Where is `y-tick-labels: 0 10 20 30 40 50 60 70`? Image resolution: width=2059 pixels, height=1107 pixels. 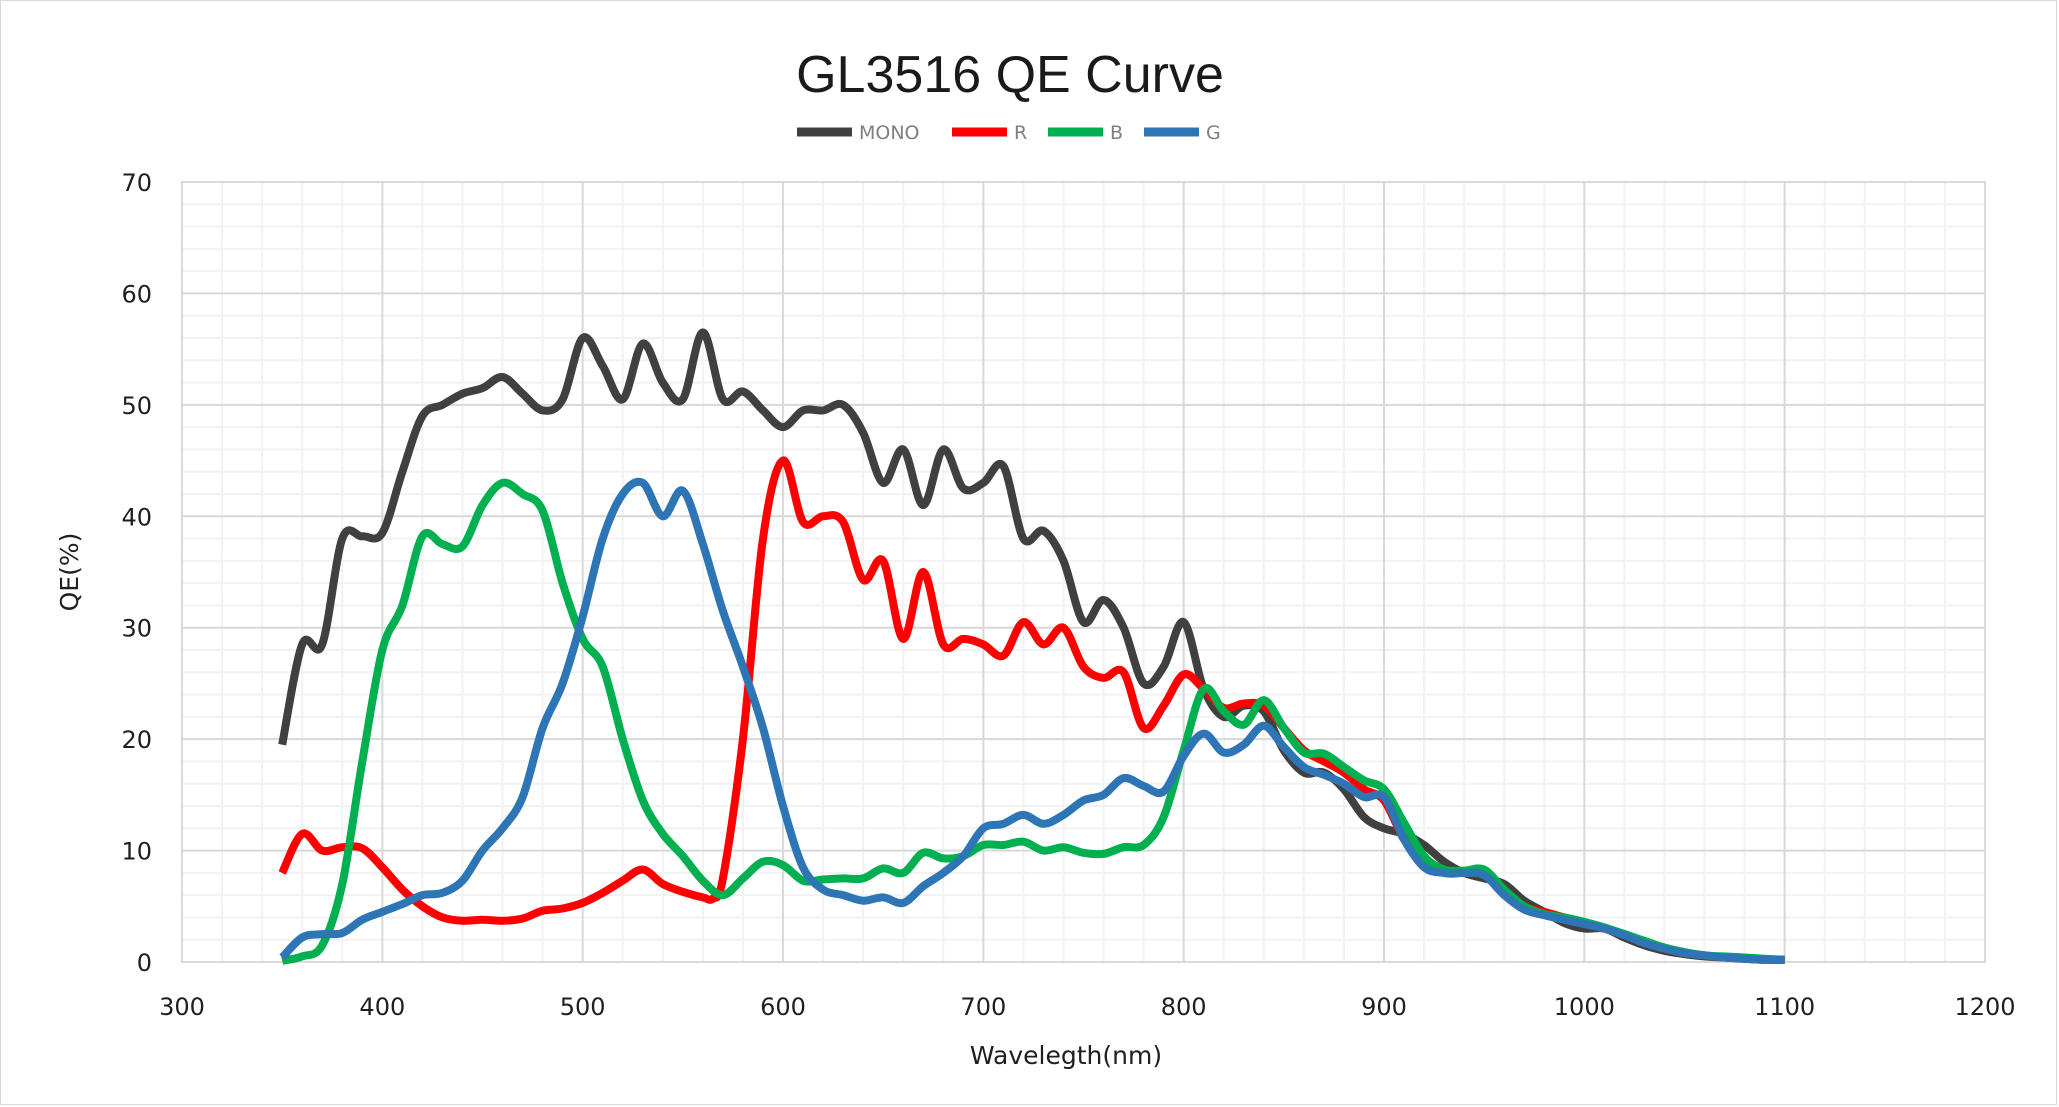
y-tick-labels: 0 10 20 30 40 50 60 70 is located at coordinates (136, 573).